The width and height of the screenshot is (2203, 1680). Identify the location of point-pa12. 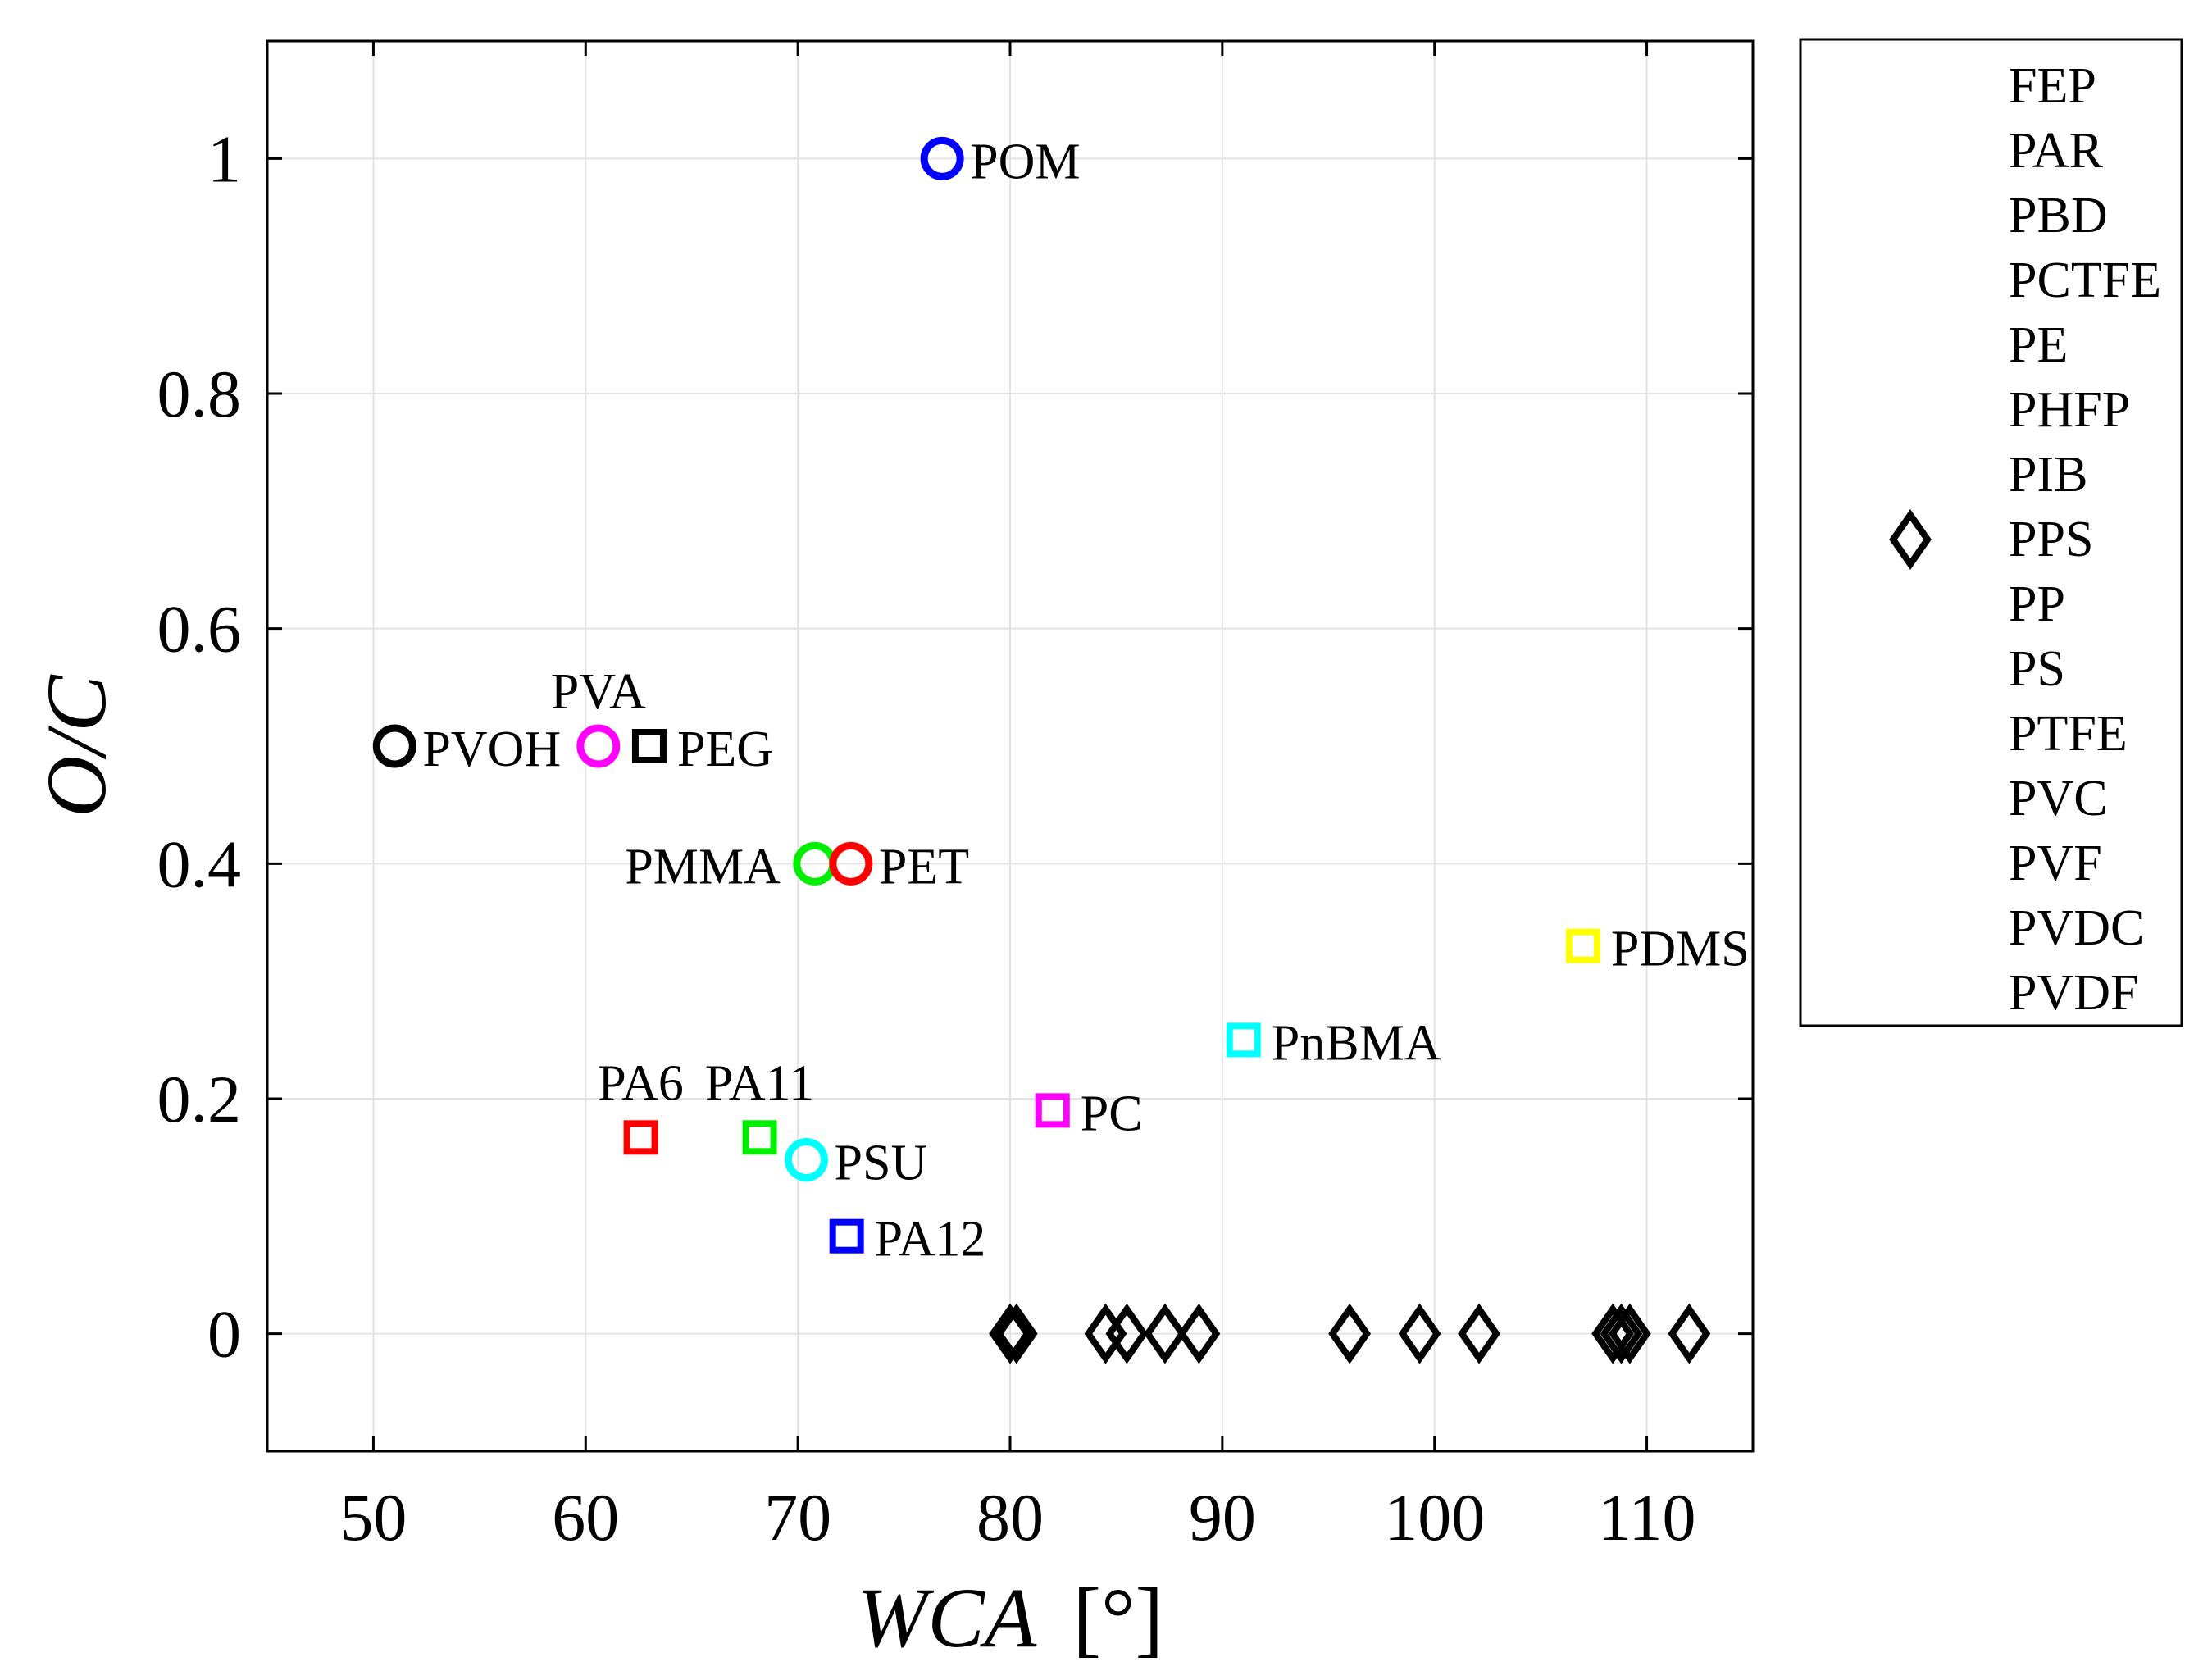
(846, 1236).